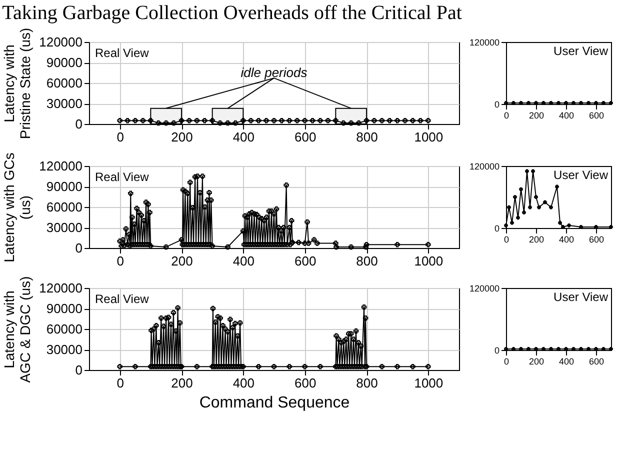  I want to click on annotation: idle periods, so click(274, 72).